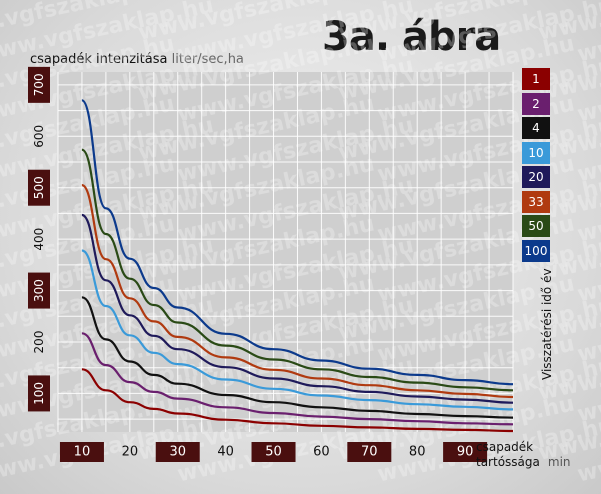  I want to click on legend-item-2: 2, so click(536, 103).